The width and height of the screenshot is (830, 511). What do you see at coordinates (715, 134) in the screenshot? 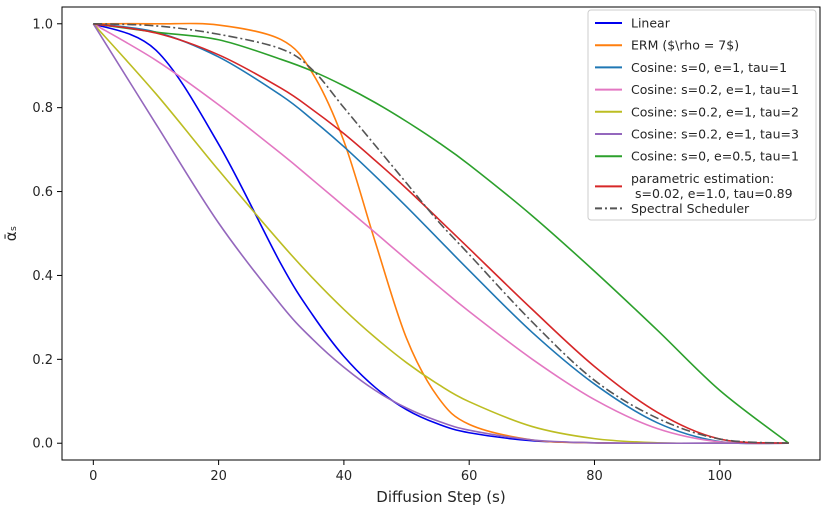
I see `legend-label-6: Cosine: s=0.2, e=1, tau=3` at bounding box center [715, 134].